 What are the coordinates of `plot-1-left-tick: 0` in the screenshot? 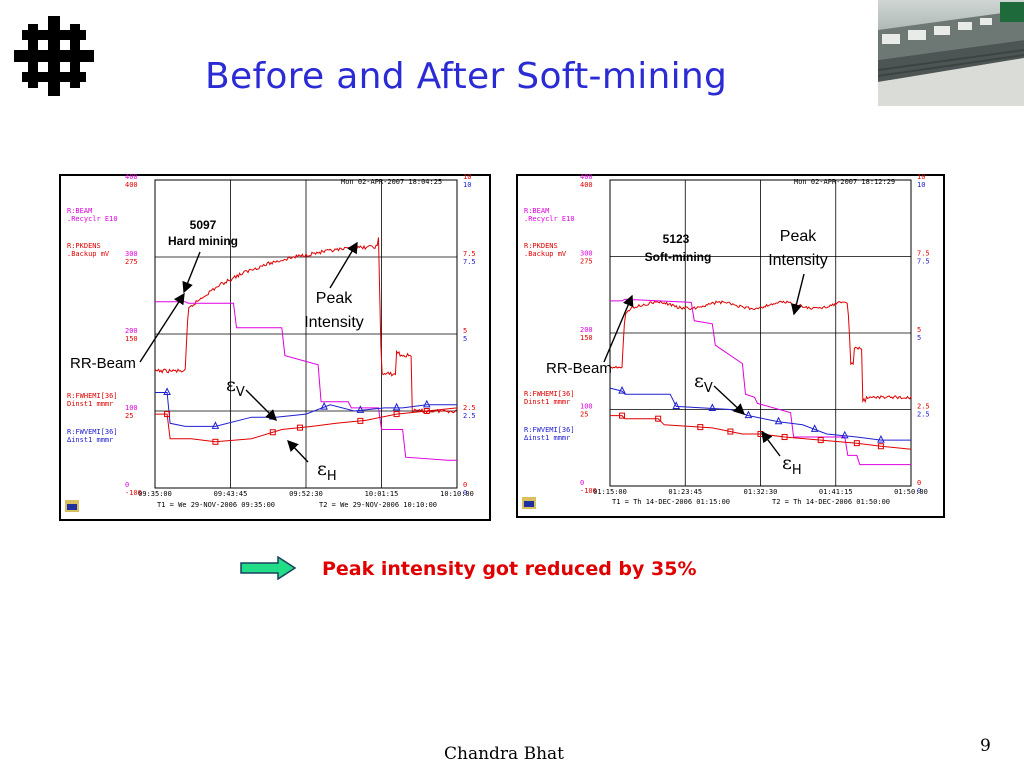 It's located at (127, 485).